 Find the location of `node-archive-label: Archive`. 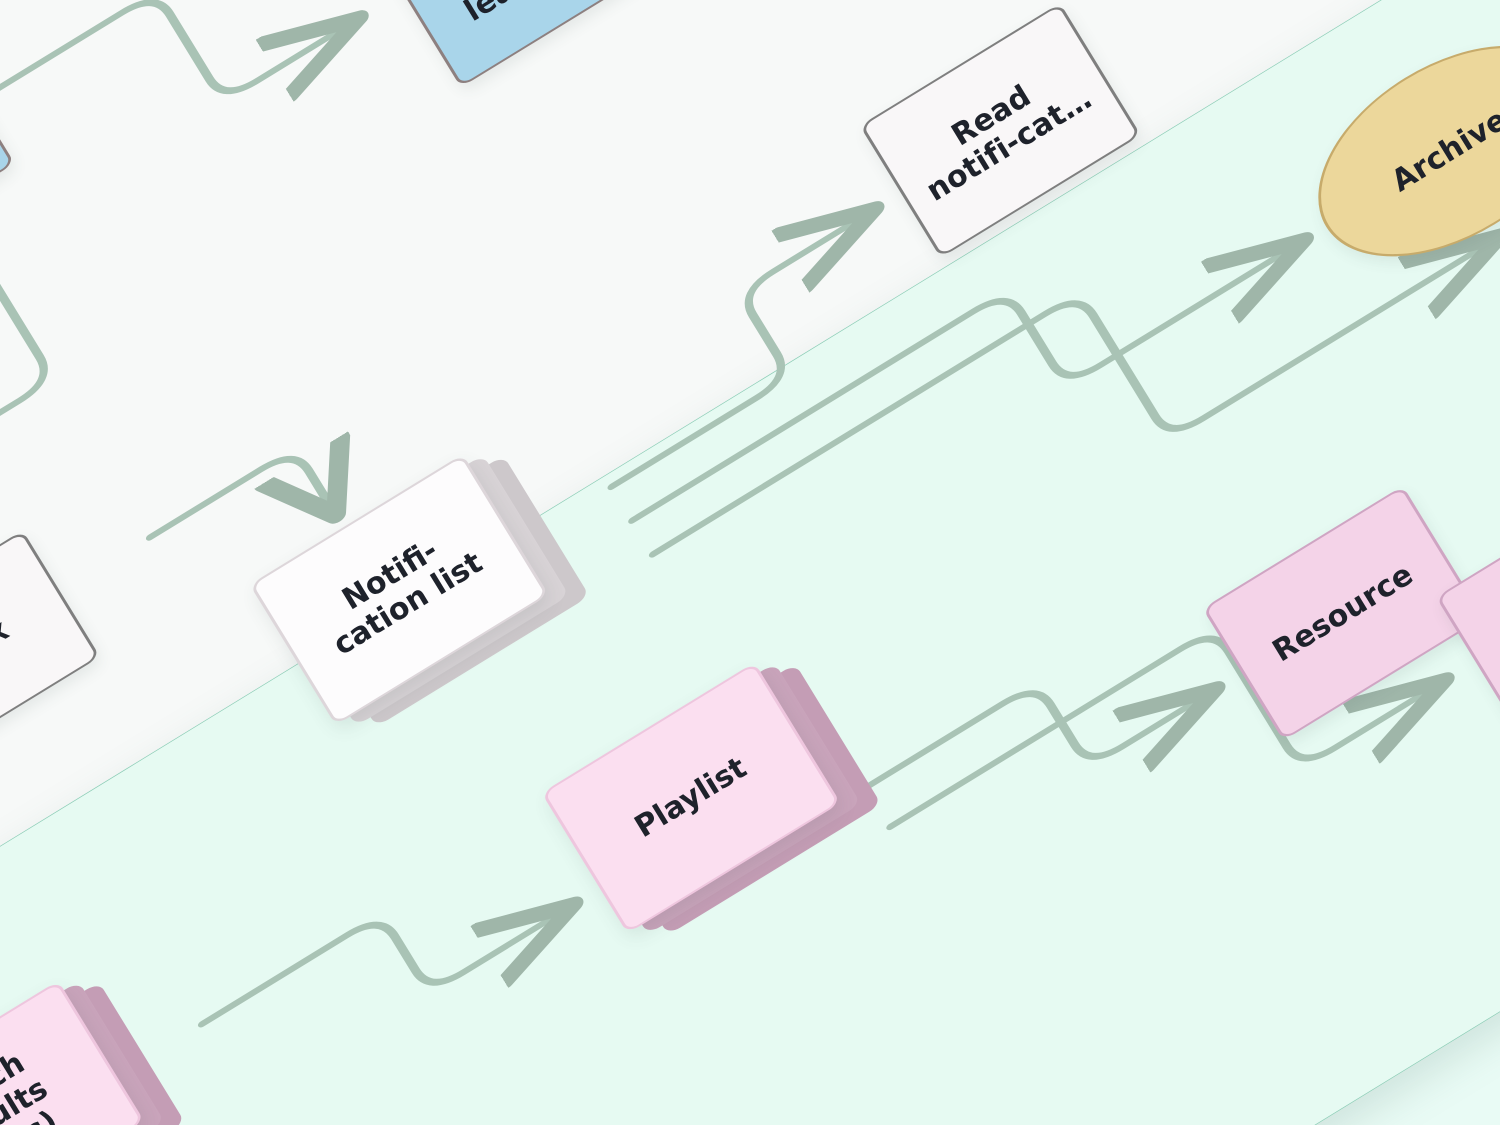

node-archive-label: Archive is located at coordinates (1442, 151).